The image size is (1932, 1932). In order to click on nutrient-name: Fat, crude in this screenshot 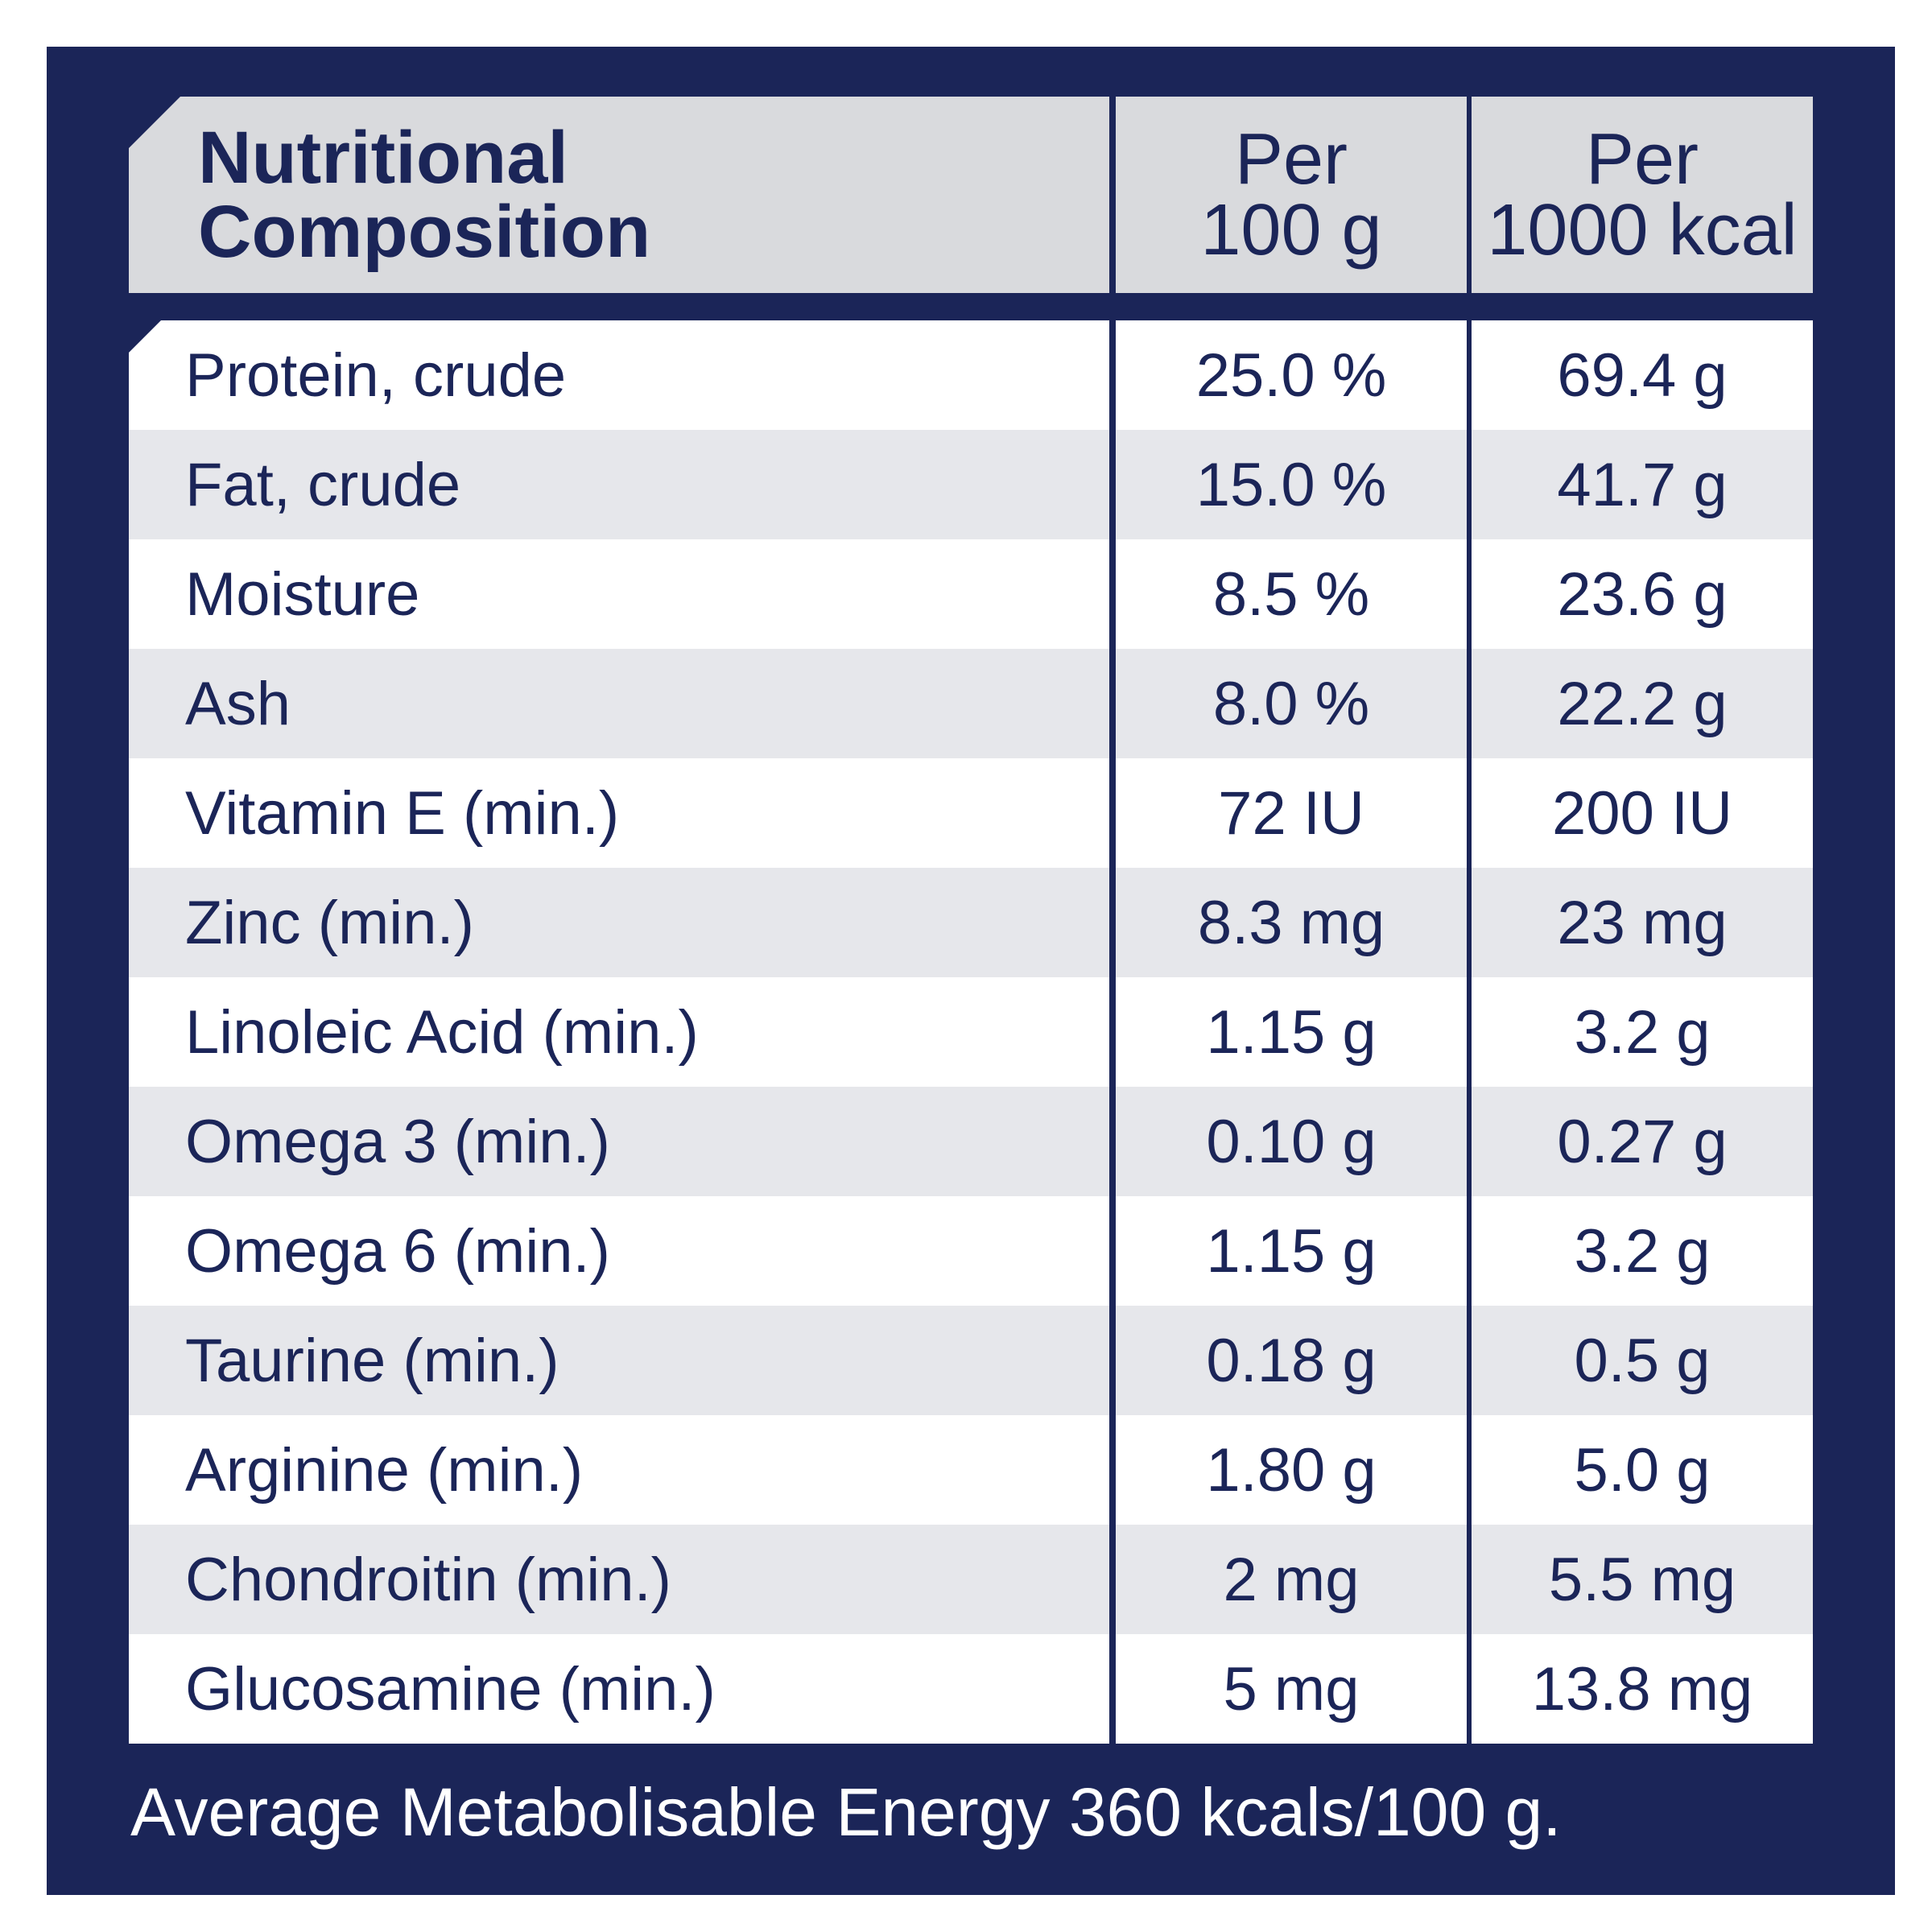, I will do `click(619, 484)`.